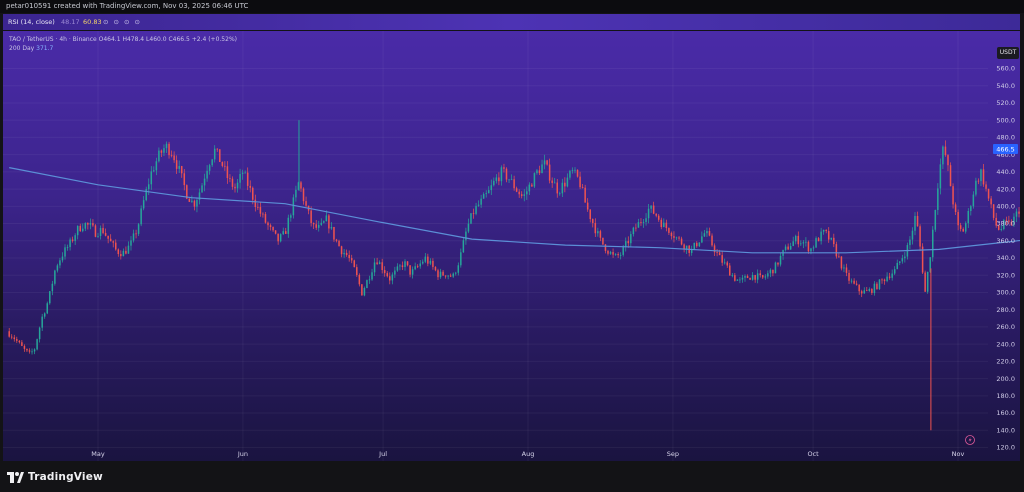 This screenshot has height=492, width=1024. What do you see at coordinates (511, 22) in the screenshot?
I see `rsi-indicator-strip: RSI (14, close) 48.17 60.83 ⊙ ⊙ ⊙ ⊙` at bounding box center [511, 22].